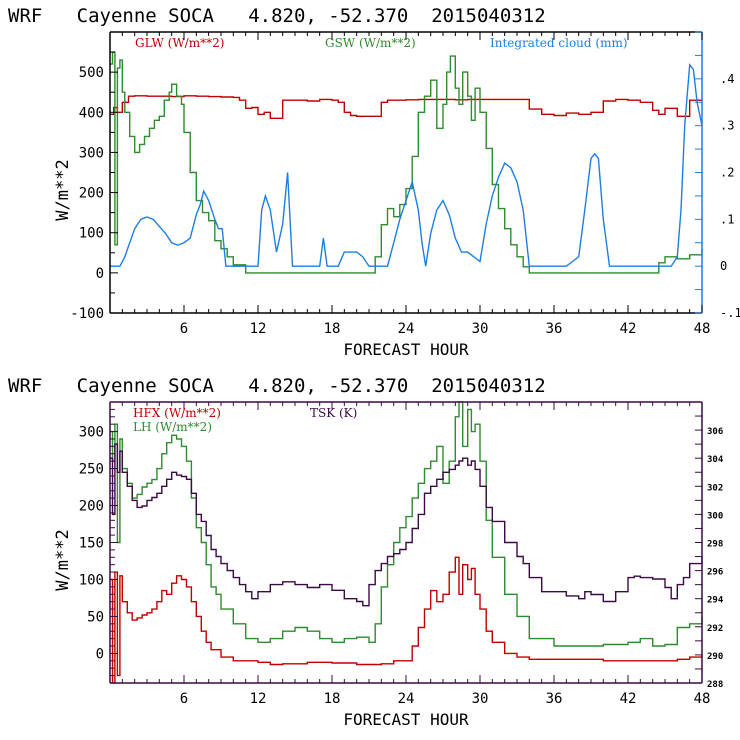  What do you see at coordinates (727, 79) in the screenshot?
I see `y2-tick-label: .4` at bounding box center [727, 79].